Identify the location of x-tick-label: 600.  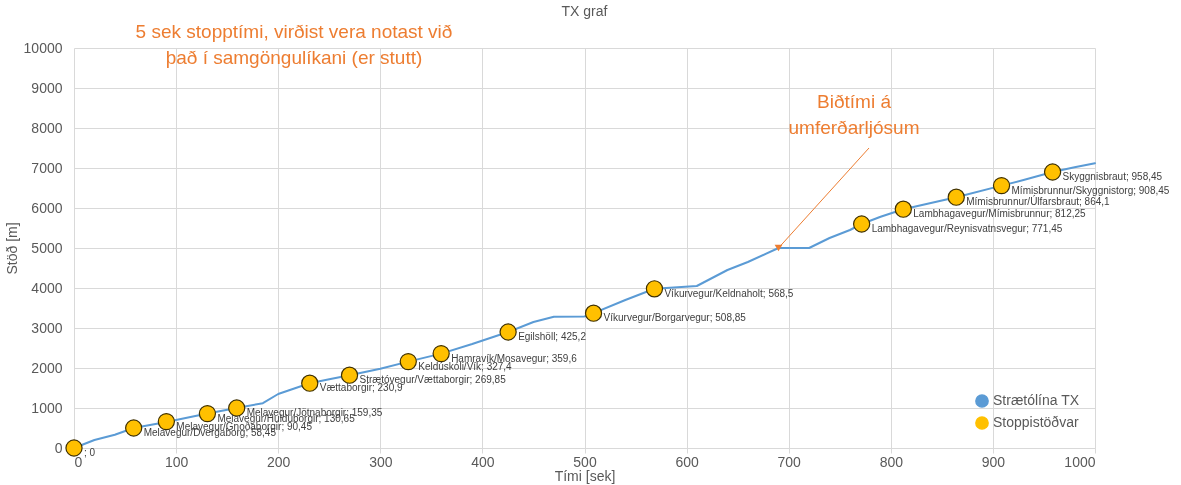
(687, 461).